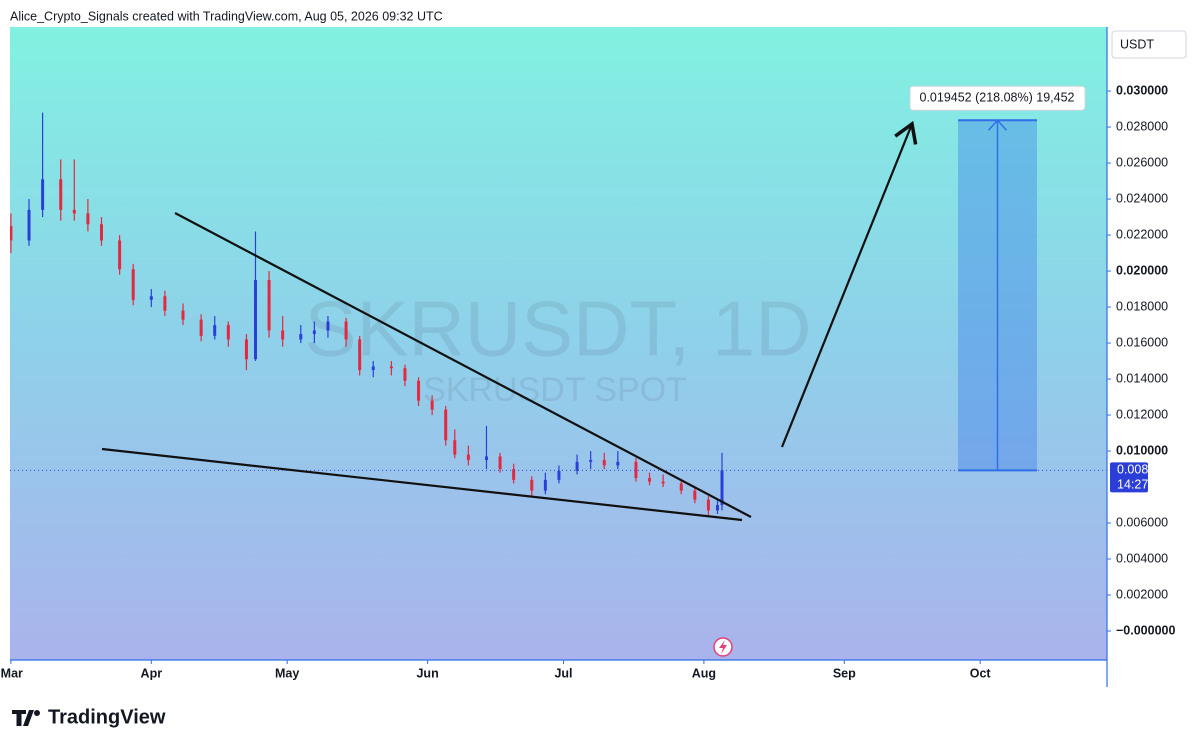 This screenshot has width=1200, height=752. What do you see at coordinates (427, 673) in the screenshot?
I see `x-tick-label: Jun` at bounding box center [427, 673].